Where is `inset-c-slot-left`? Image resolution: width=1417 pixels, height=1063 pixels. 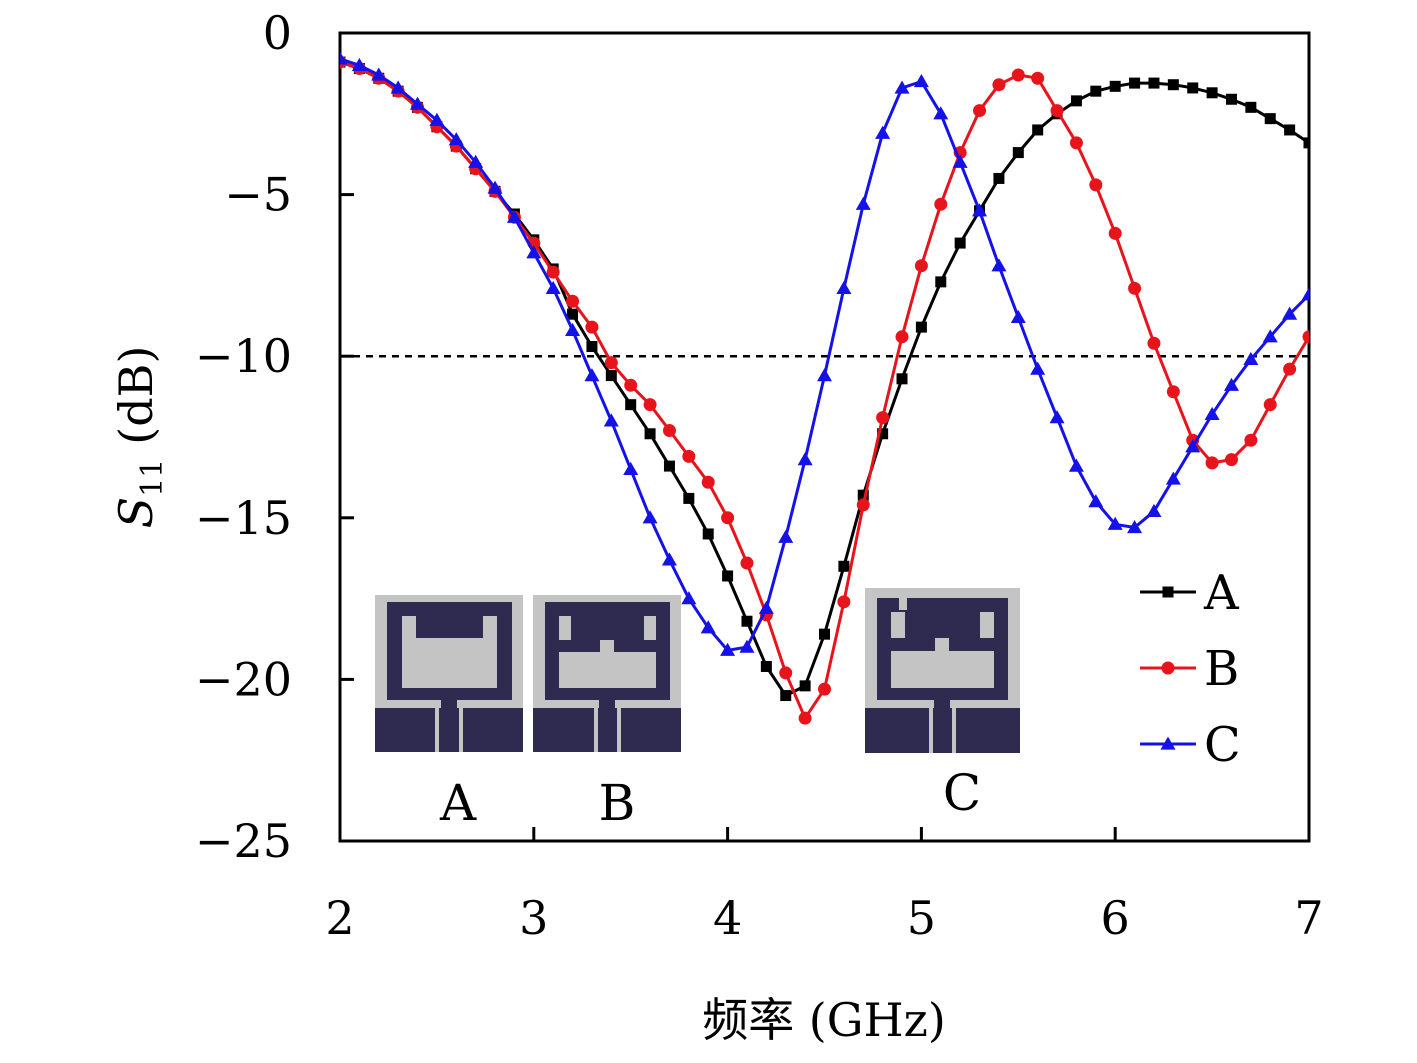
inset-c-slot-left is located at coordinates (931, 730).